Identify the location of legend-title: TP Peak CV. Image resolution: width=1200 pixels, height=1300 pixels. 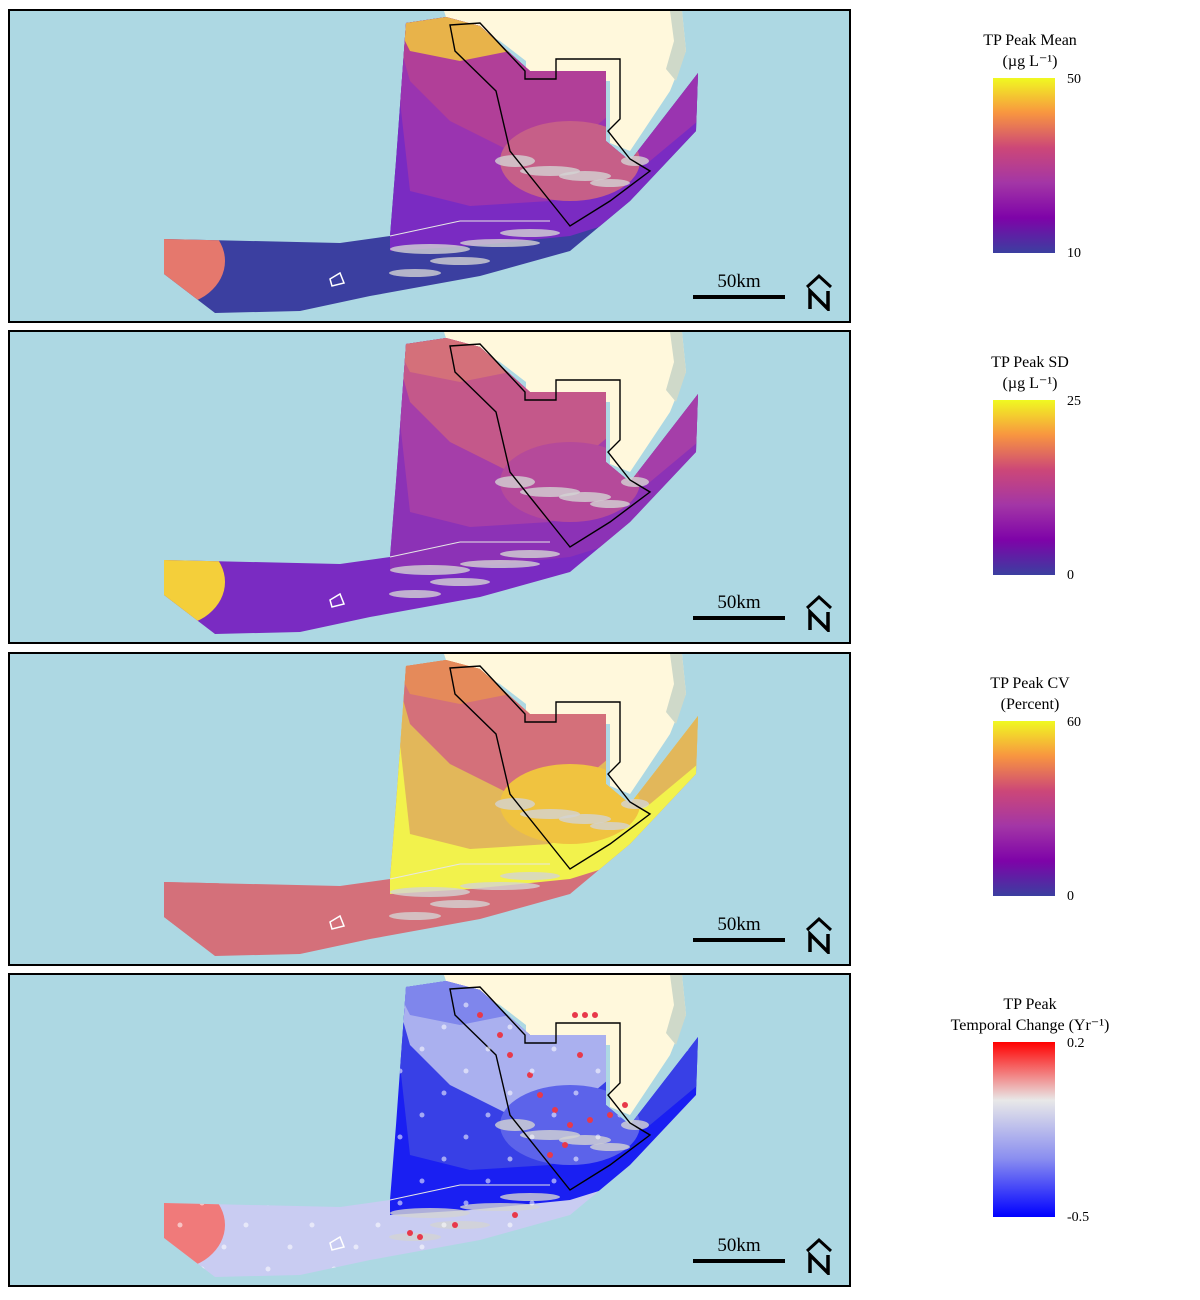
(1030, 683).